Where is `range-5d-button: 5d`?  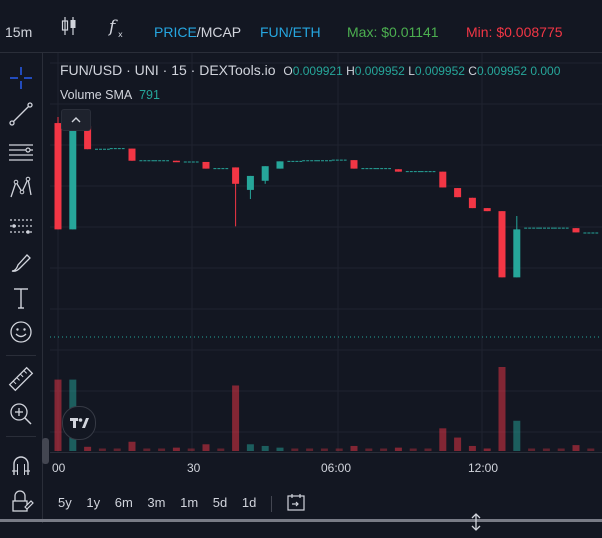 range-5d-button: 5d is located at coordinates (220, 502).